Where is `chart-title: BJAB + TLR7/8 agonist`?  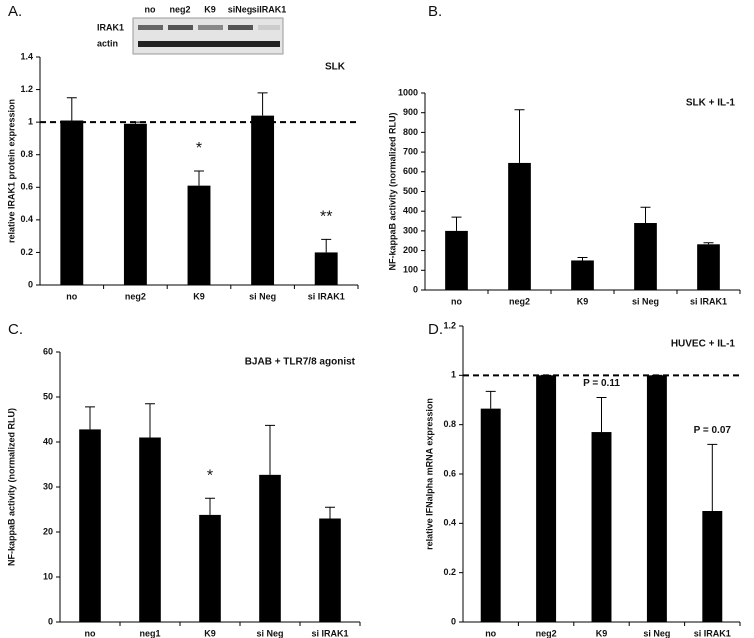
chart-title: BJAB + TLR7/8 agonist is located at coordinates (300, 362).